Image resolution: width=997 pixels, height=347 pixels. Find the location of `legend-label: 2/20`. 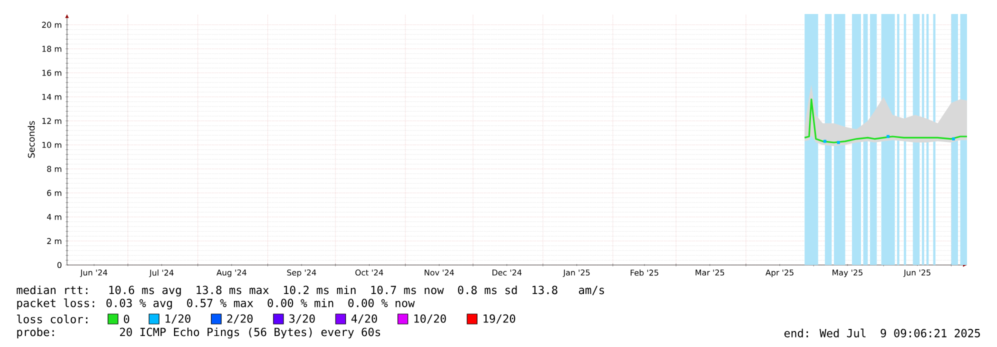

legend-label: 2/20 is located at coordinates (240, 319).